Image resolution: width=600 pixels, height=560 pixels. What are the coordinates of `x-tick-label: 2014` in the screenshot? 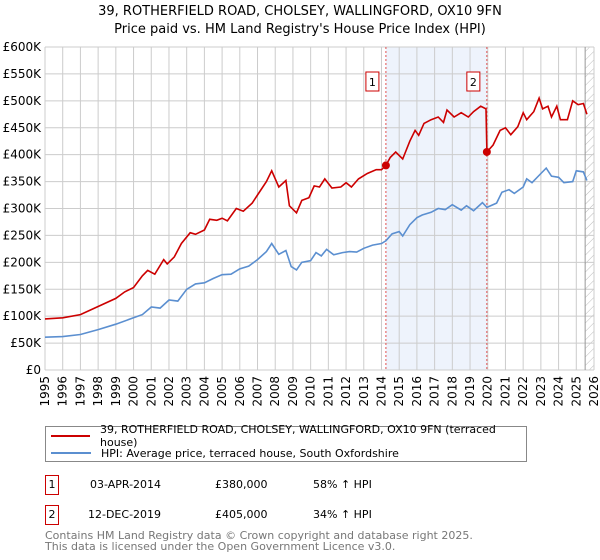 It's located at (381, 391).